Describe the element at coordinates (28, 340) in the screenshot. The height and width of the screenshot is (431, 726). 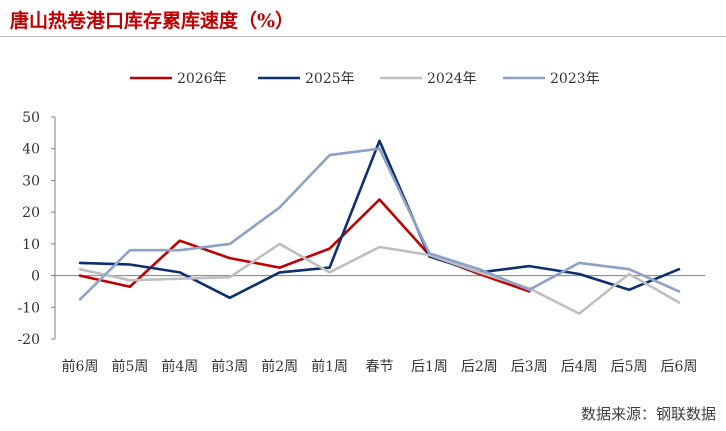
I see `y-tick-label: -20` at that location.